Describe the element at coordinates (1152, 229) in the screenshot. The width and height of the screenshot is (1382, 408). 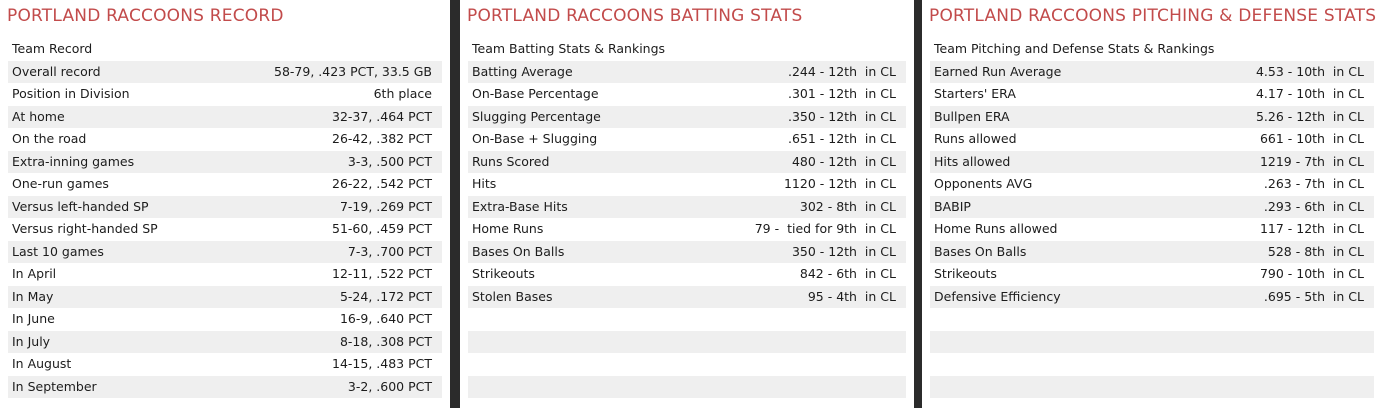
I see `table-row: Home Runs allowed 117 - 12th in CL` at that location.